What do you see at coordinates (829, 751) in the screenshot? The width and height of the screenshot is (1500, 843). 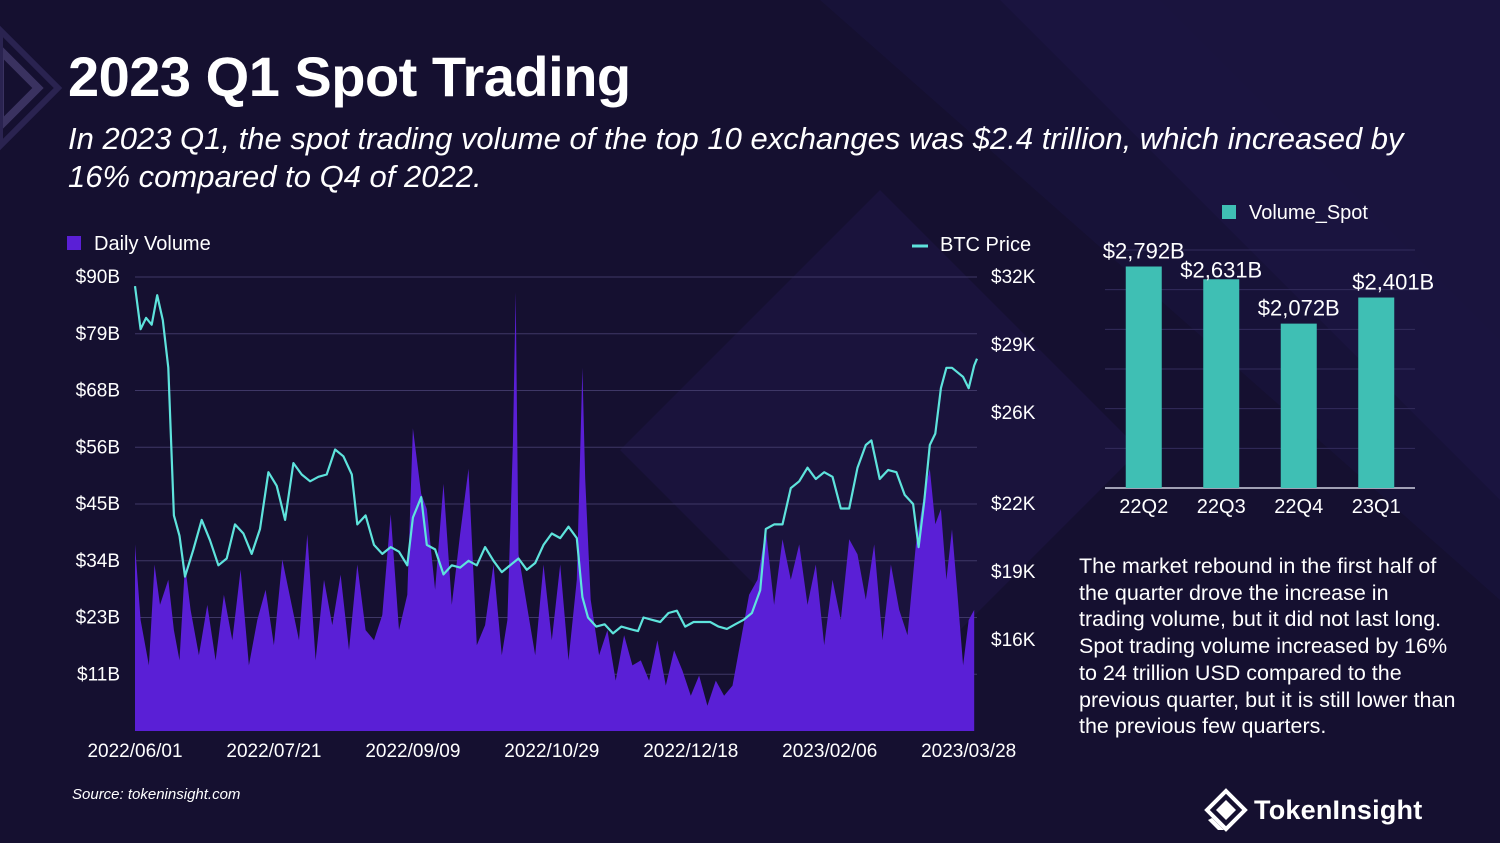 I see `x-tick-label: 2023/02/06` at bounding box center [829, 751].